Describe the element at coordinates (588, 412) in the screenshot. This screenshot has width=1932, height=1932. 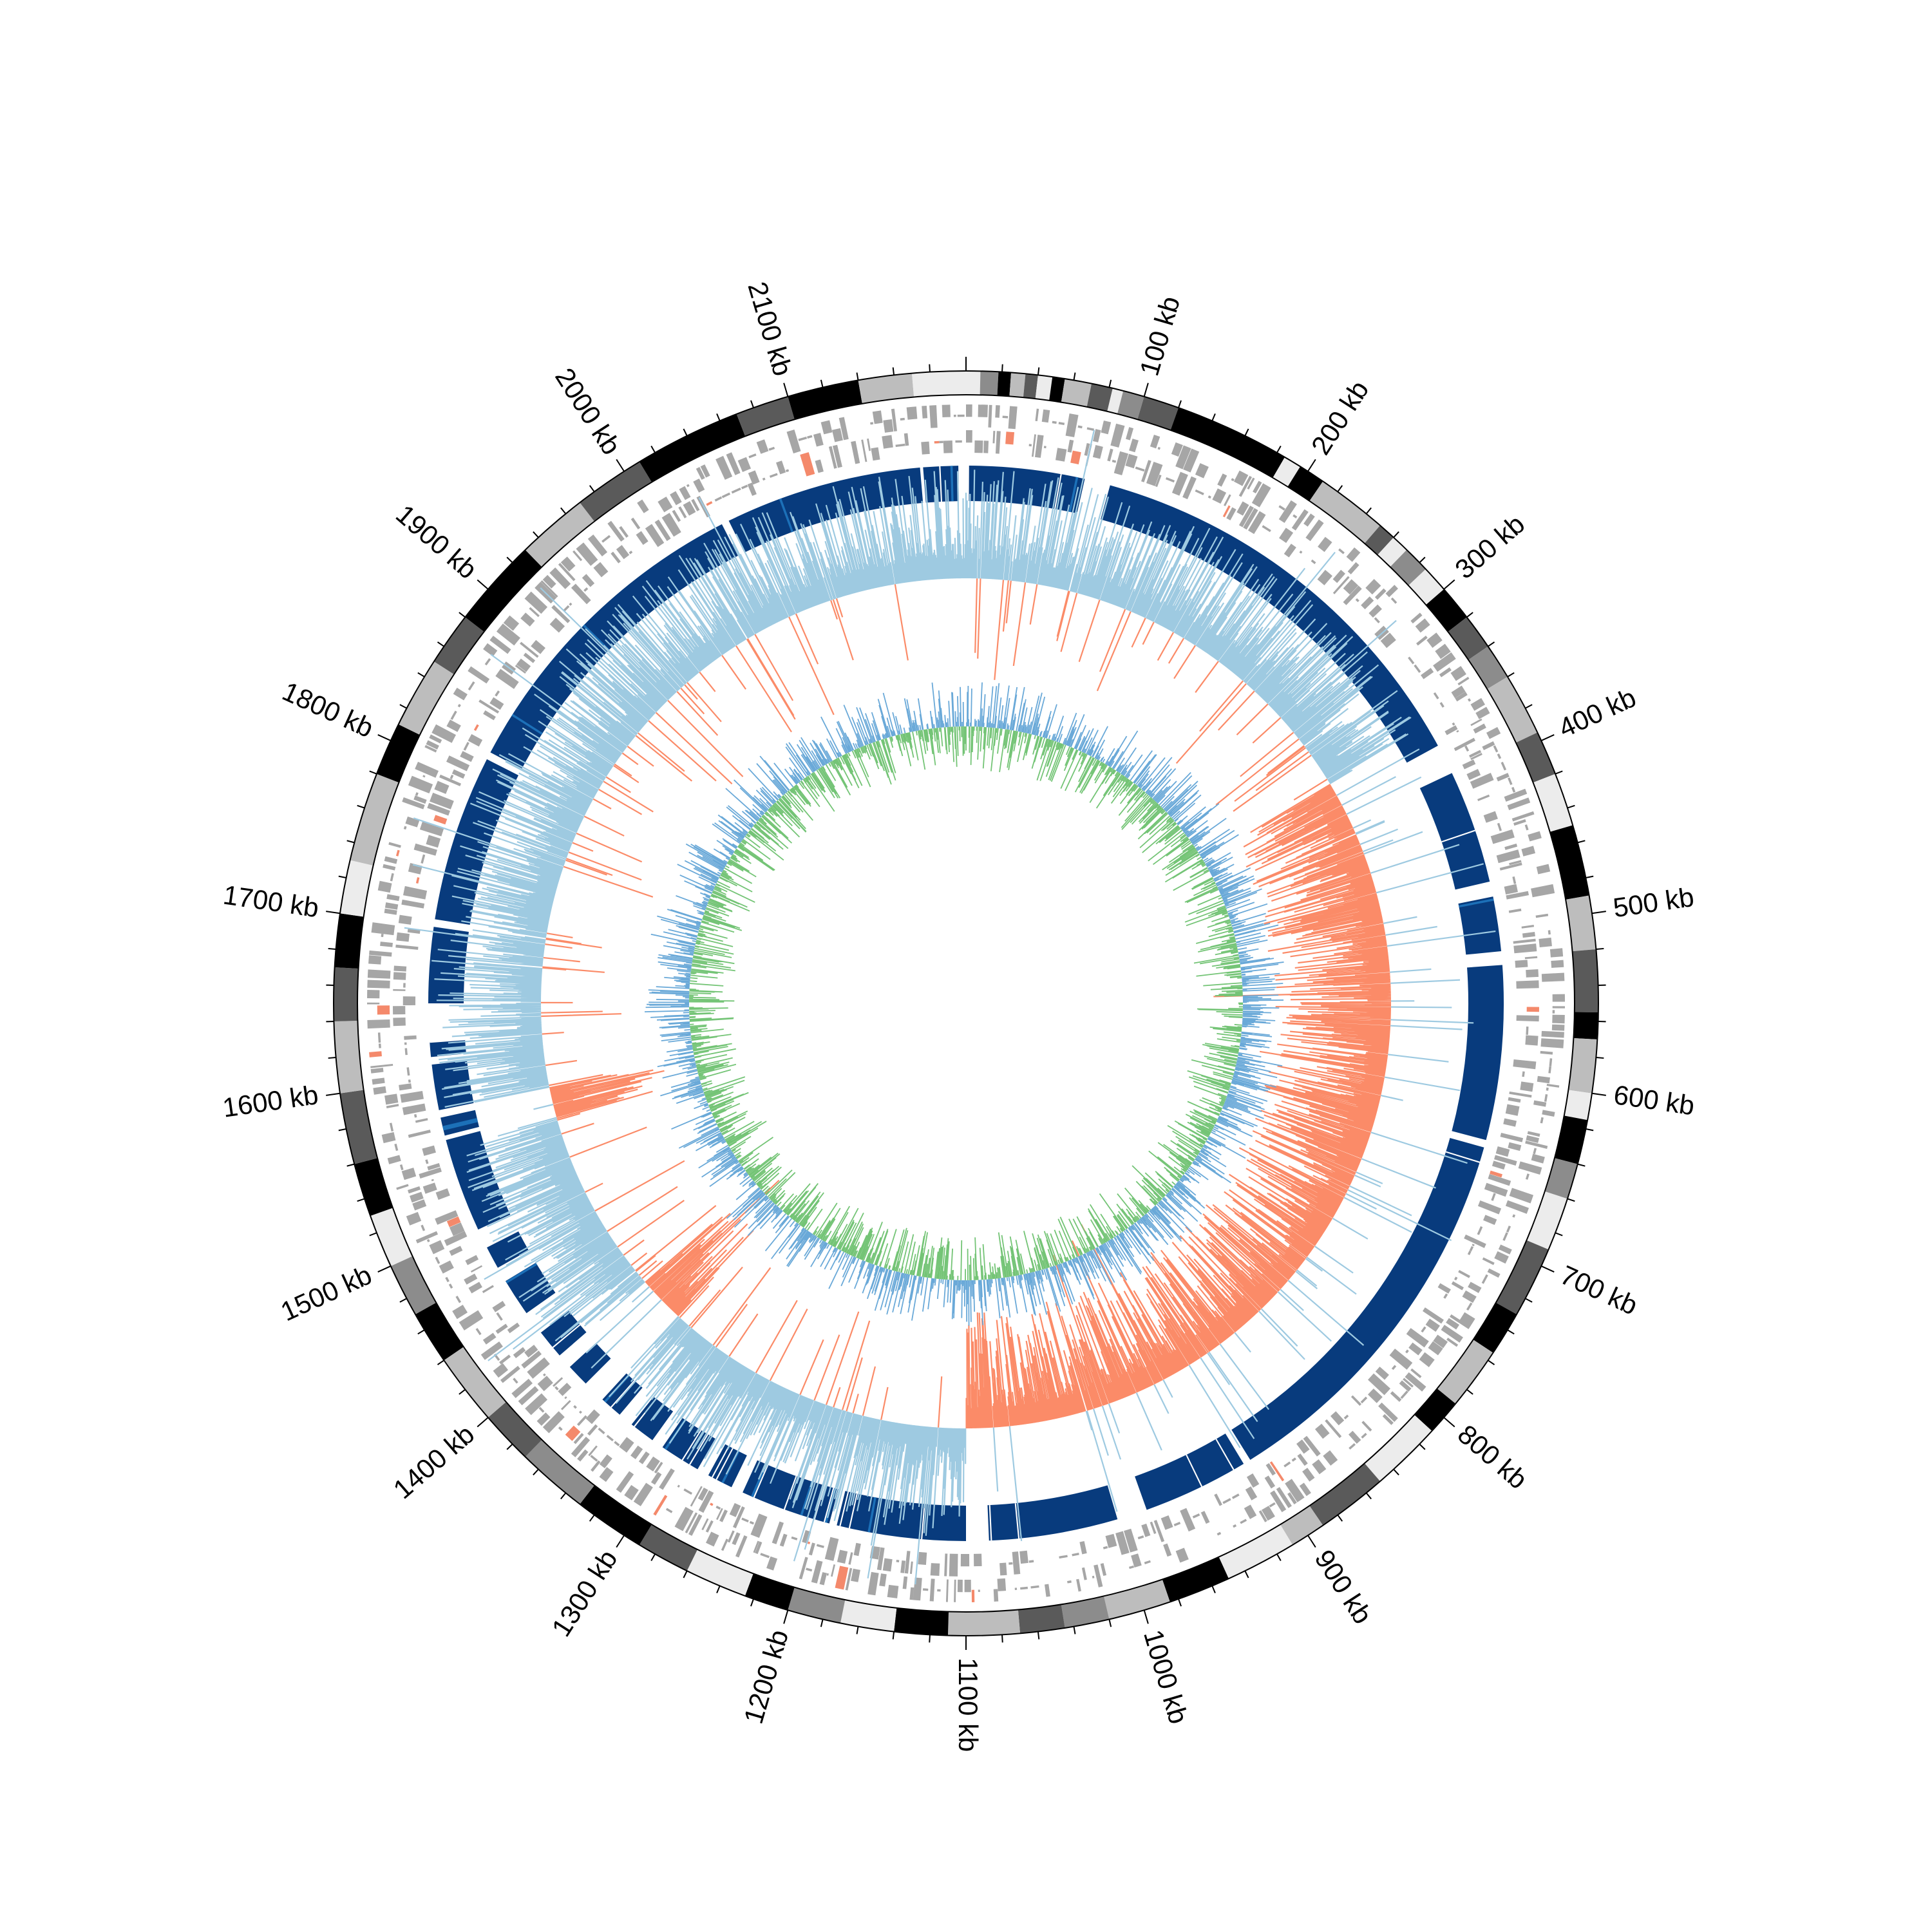
I see `scale-label: 2000 kb` at that location.